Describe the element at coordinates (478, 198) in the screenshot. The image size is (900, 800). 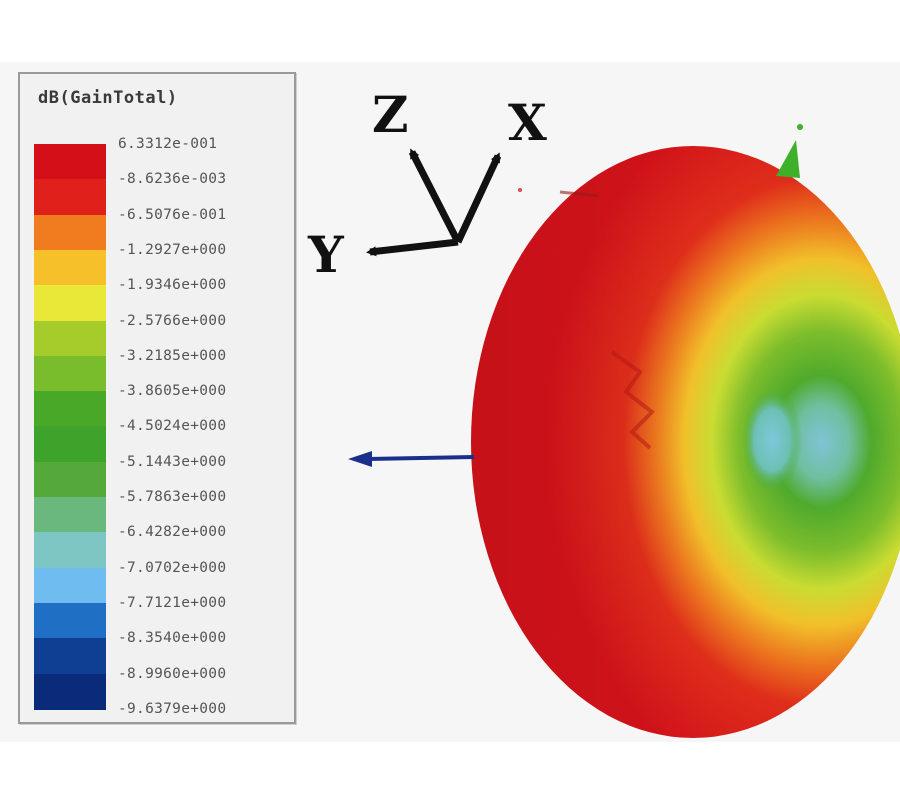
I see `x-axis-arrow` at that location.